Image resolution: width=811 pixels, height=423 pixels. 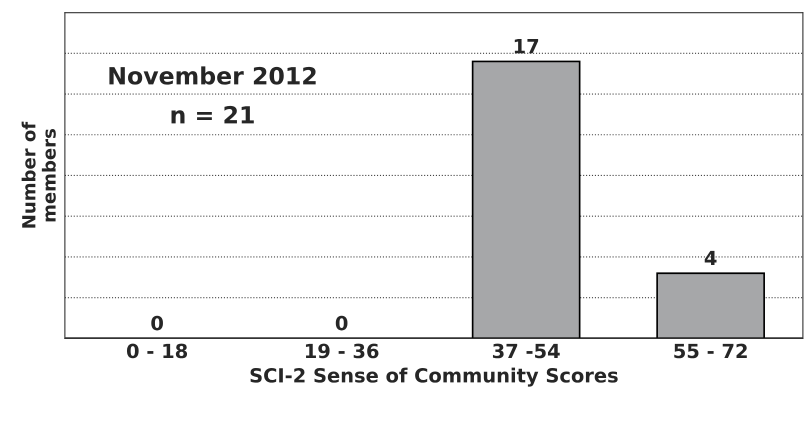 What do you see at coordinates (342, 351) in the screenshot?
I see `x-tick-label: 19 - 36` at bounding box center [342, 351].